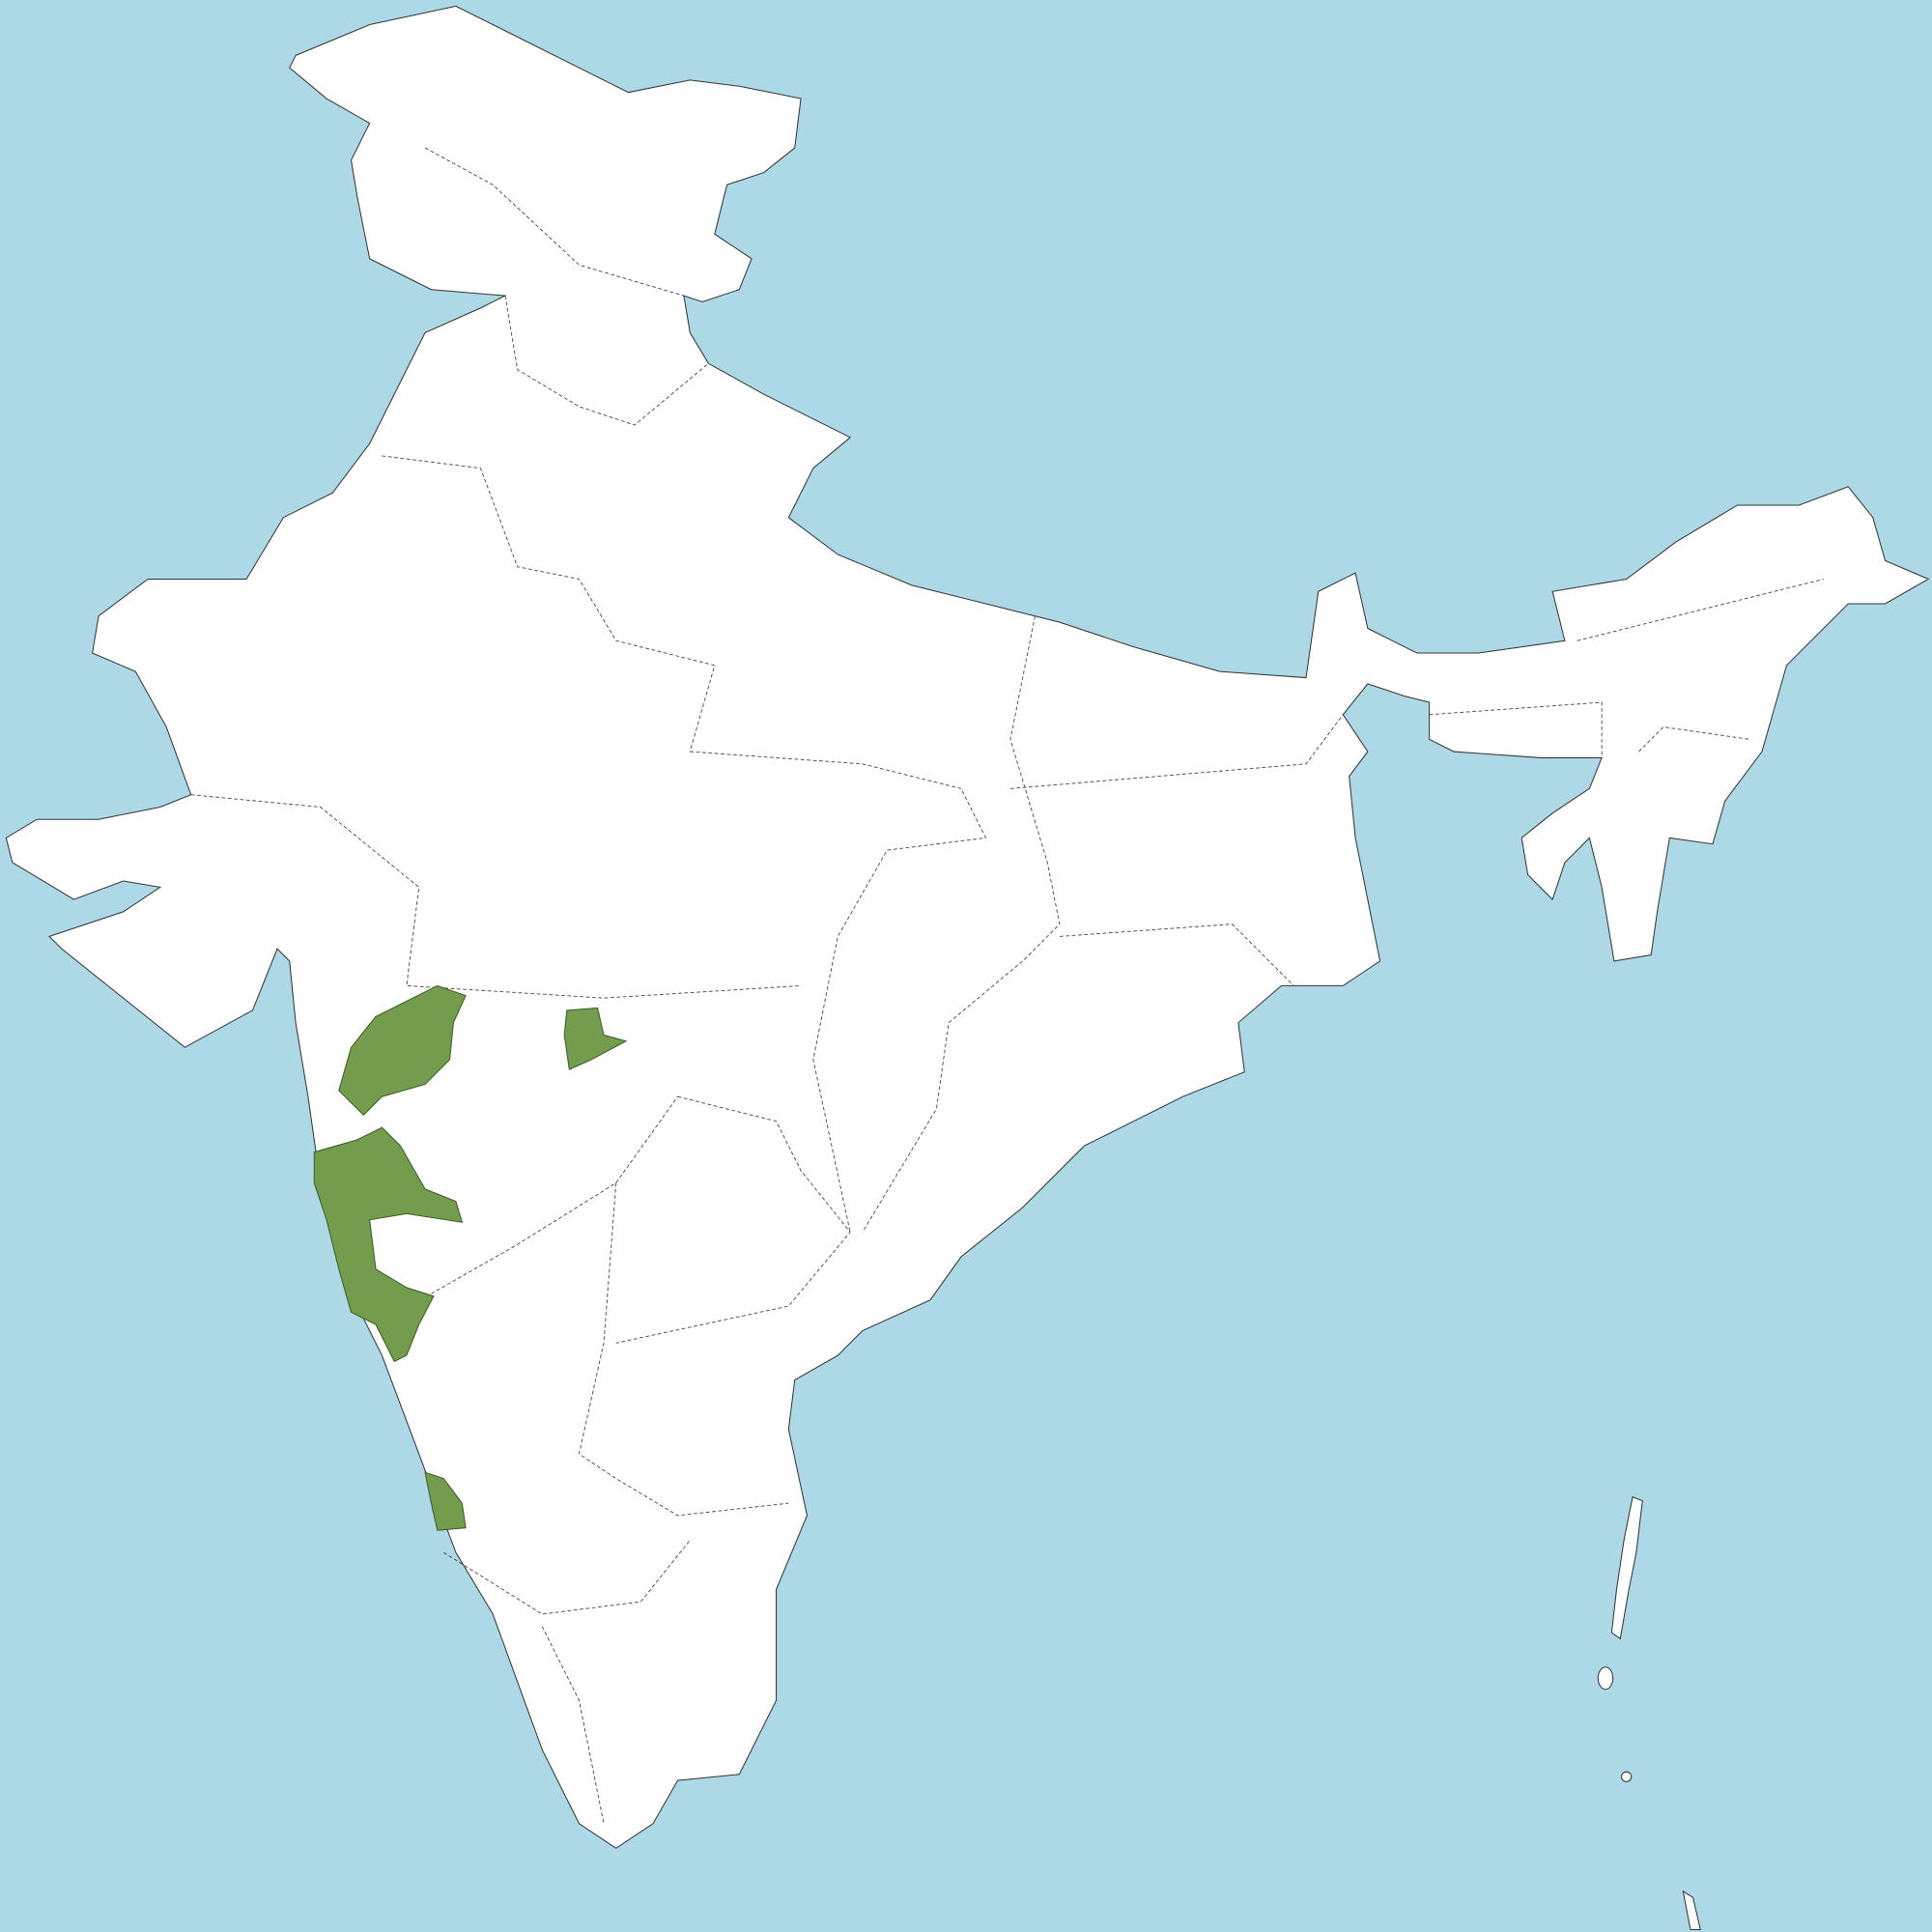 The image size is (1932, 1932). Describe the element at coordinates (1691, 1909) in the screenshot. I see `great-nicobar-island` at that location.